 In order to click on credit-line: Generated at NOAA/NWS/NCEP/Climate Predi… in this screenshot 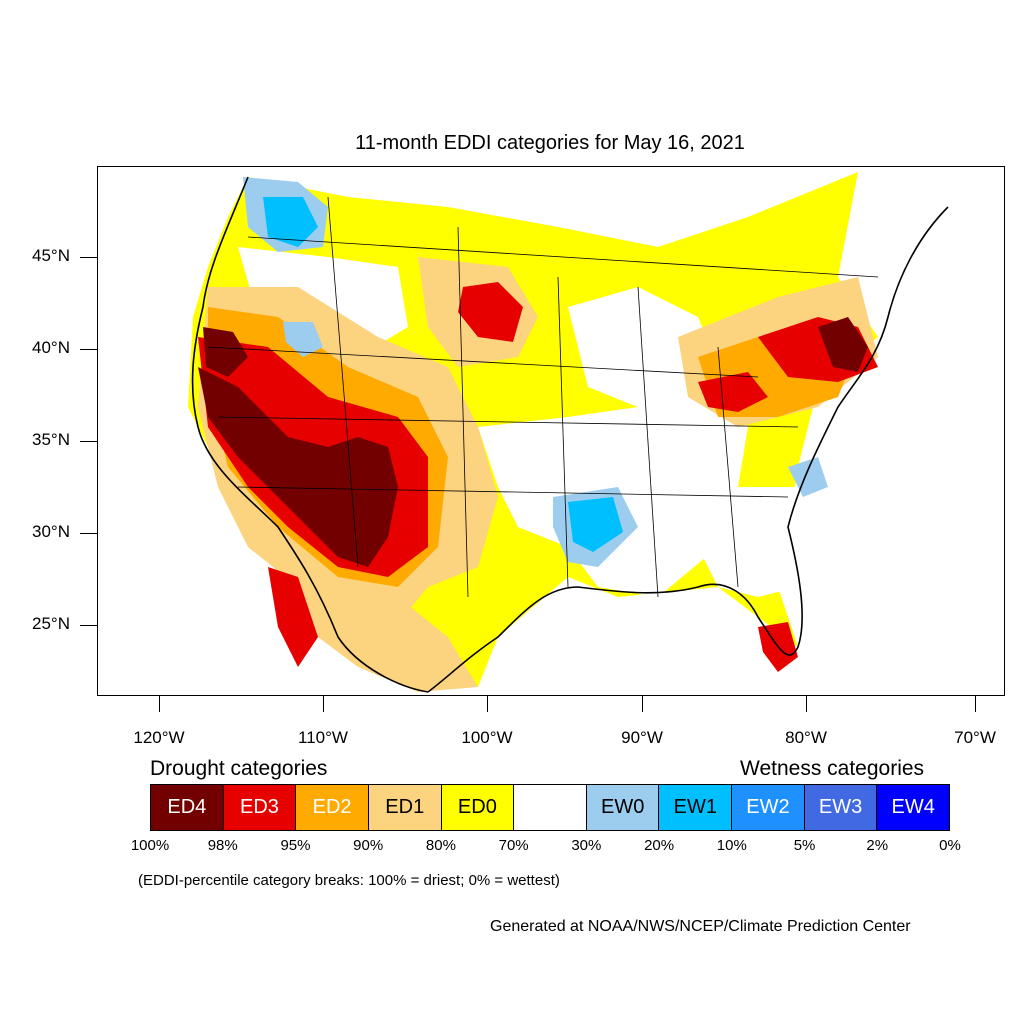, I will do `click(700, 926)`.